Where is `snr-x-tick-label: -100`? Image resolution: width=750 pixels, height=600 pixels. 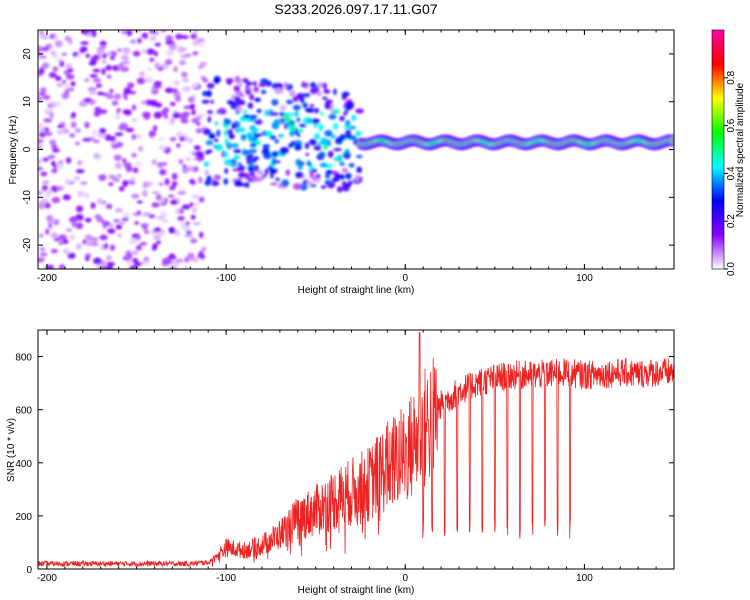 snr-x-tick-label: -100 is located at coordinates (226, 578).